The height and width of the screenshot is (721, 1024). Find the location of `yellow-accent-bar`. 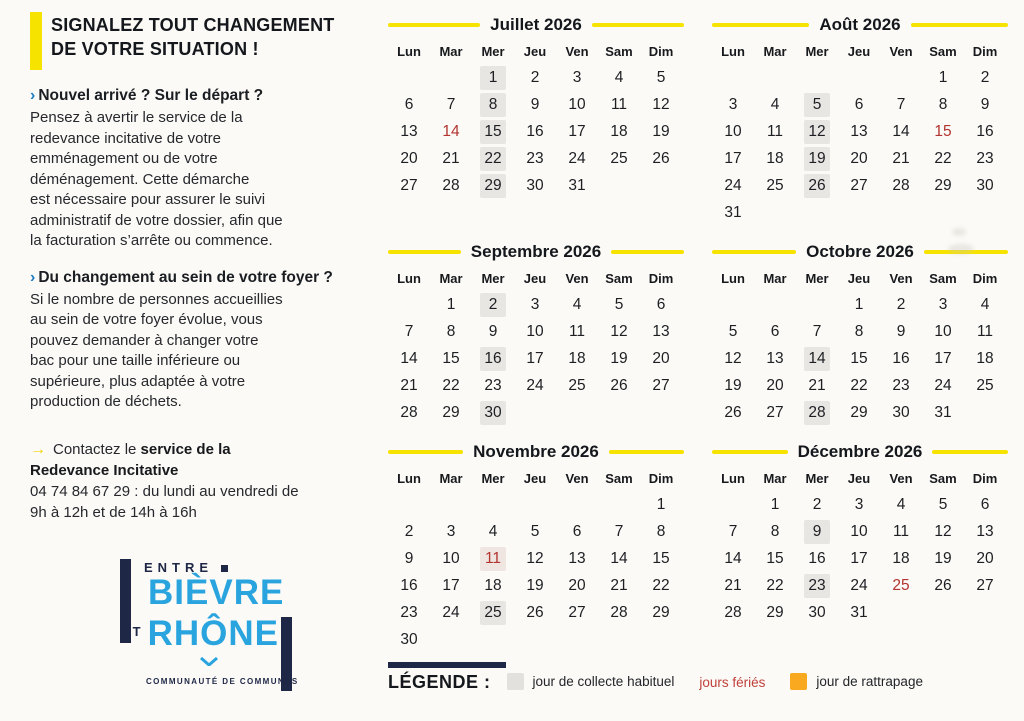

yellow-accent-bar is located at coordinates (36, 41).